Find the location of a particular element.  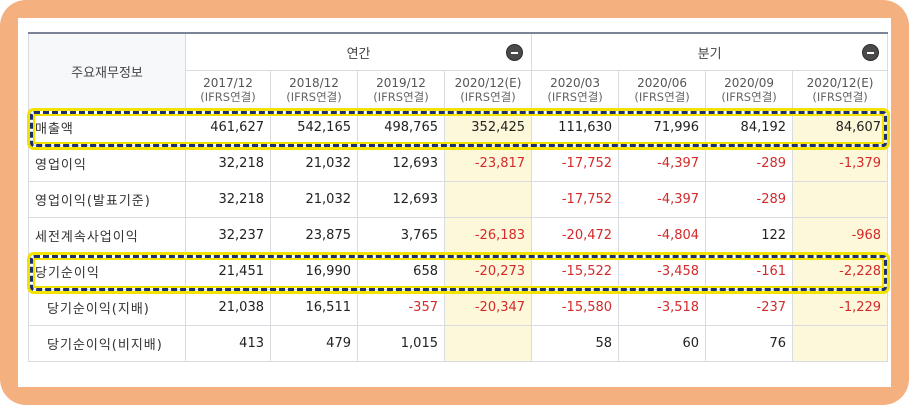

table-cell: 16,990 is located at coordinates (314, 271).